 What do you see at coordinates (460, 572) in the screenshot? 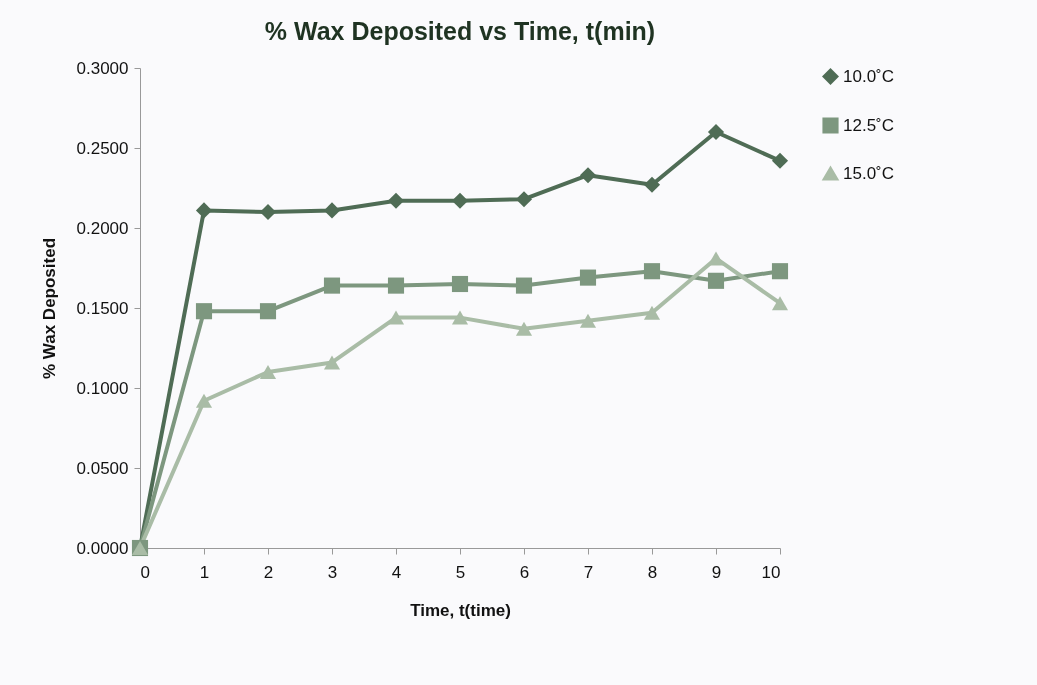
I see `x-tick-label: 5` at bounding box center [460, 572].